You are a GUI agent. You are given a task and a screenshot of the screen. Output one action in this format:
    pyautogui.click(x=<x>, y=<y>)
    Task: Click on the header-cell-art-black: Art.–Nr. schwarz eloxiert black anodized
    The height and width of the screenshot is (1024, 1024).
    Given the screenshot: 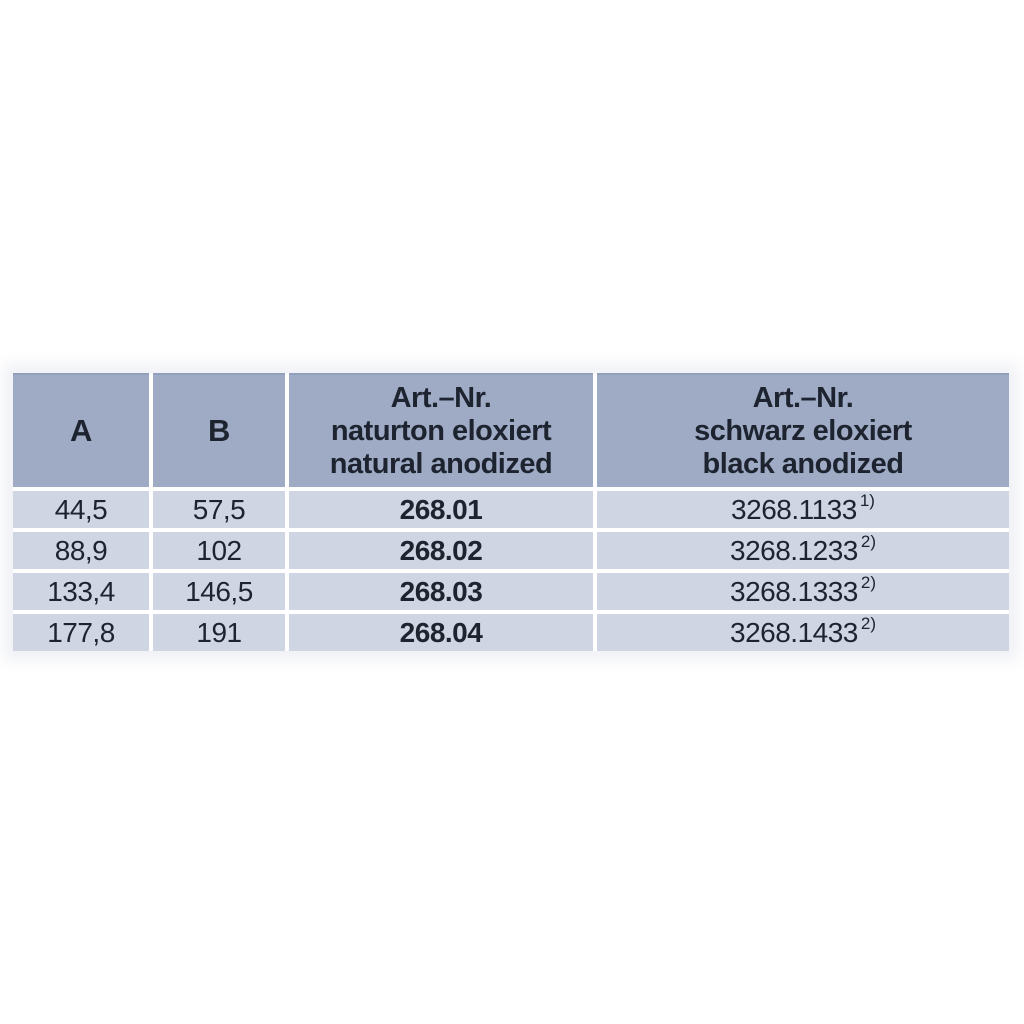 What is the action you would take?
    pyautogui.click(x=803, y=430)
    